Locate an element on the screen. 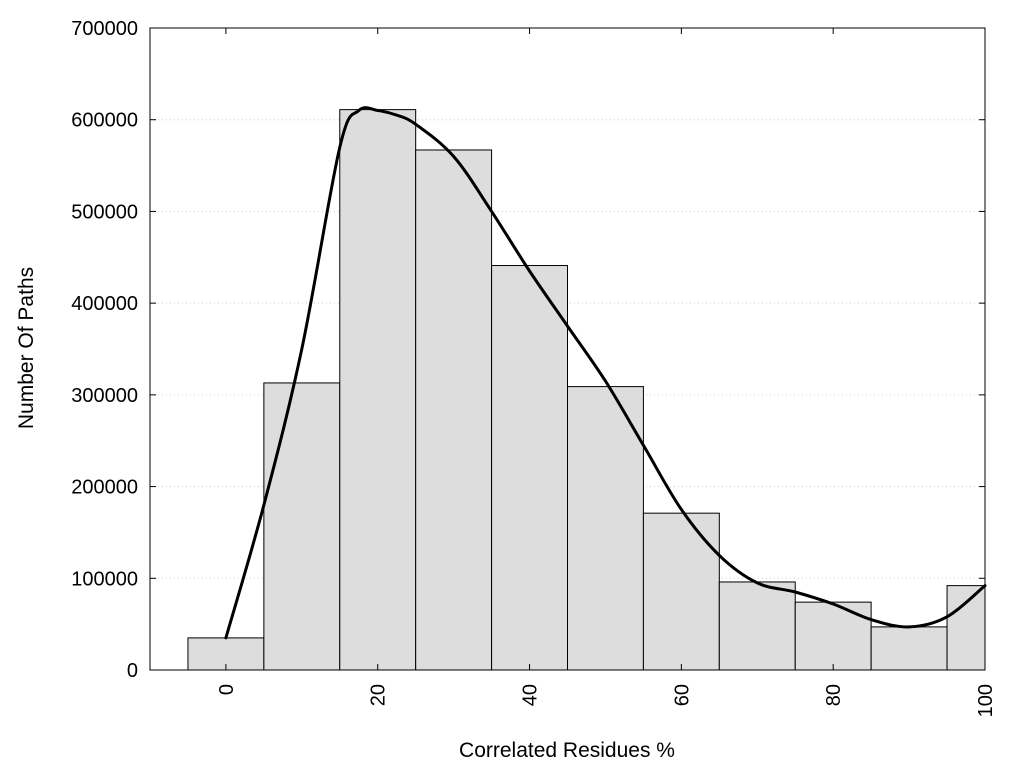  x-tick-label: 0 is located at coordinates (227, 689).